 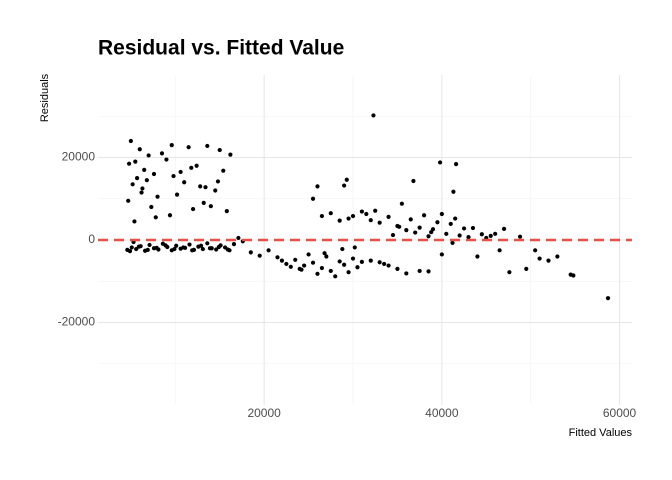 What do you see at coordinates (442, 413) in the screenshot?
I see `x-tick-label: 40000` at bounding box center [442, 413].